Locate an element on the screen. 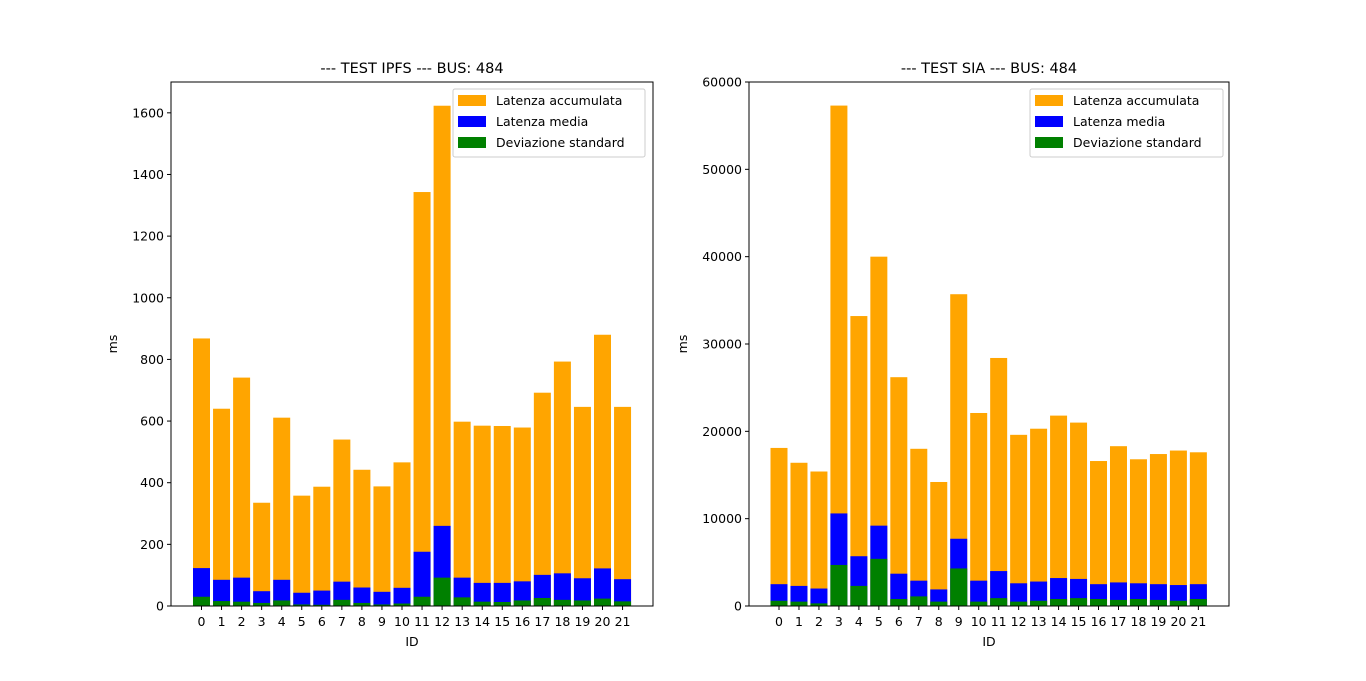 This screenshot has height=681, width=1366. y-tick-label: 50000 is located at coordinates (722, 169).